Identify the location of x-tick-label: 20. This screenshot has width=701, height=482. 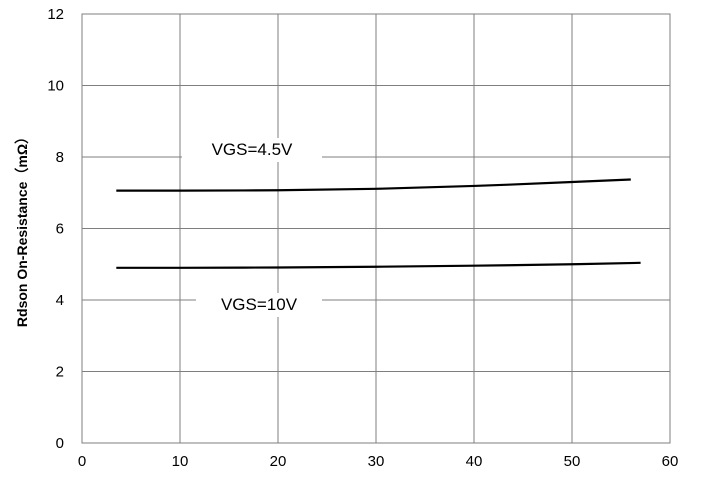
(278, 461).